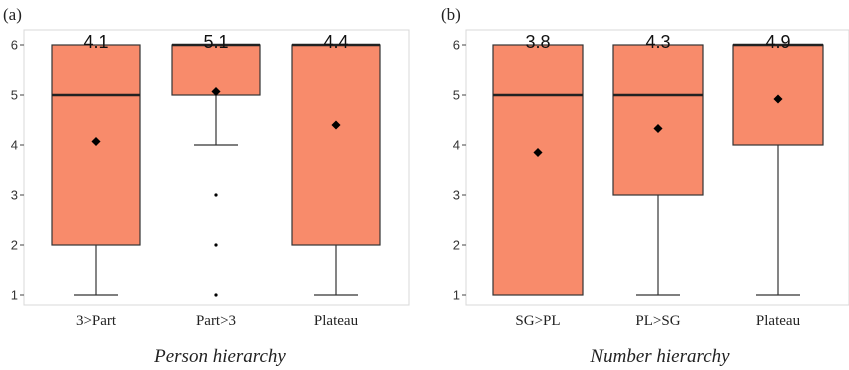 The height and width of the screenshot is (370, 849). I want to click on box-Part>3, so click(216, 70).